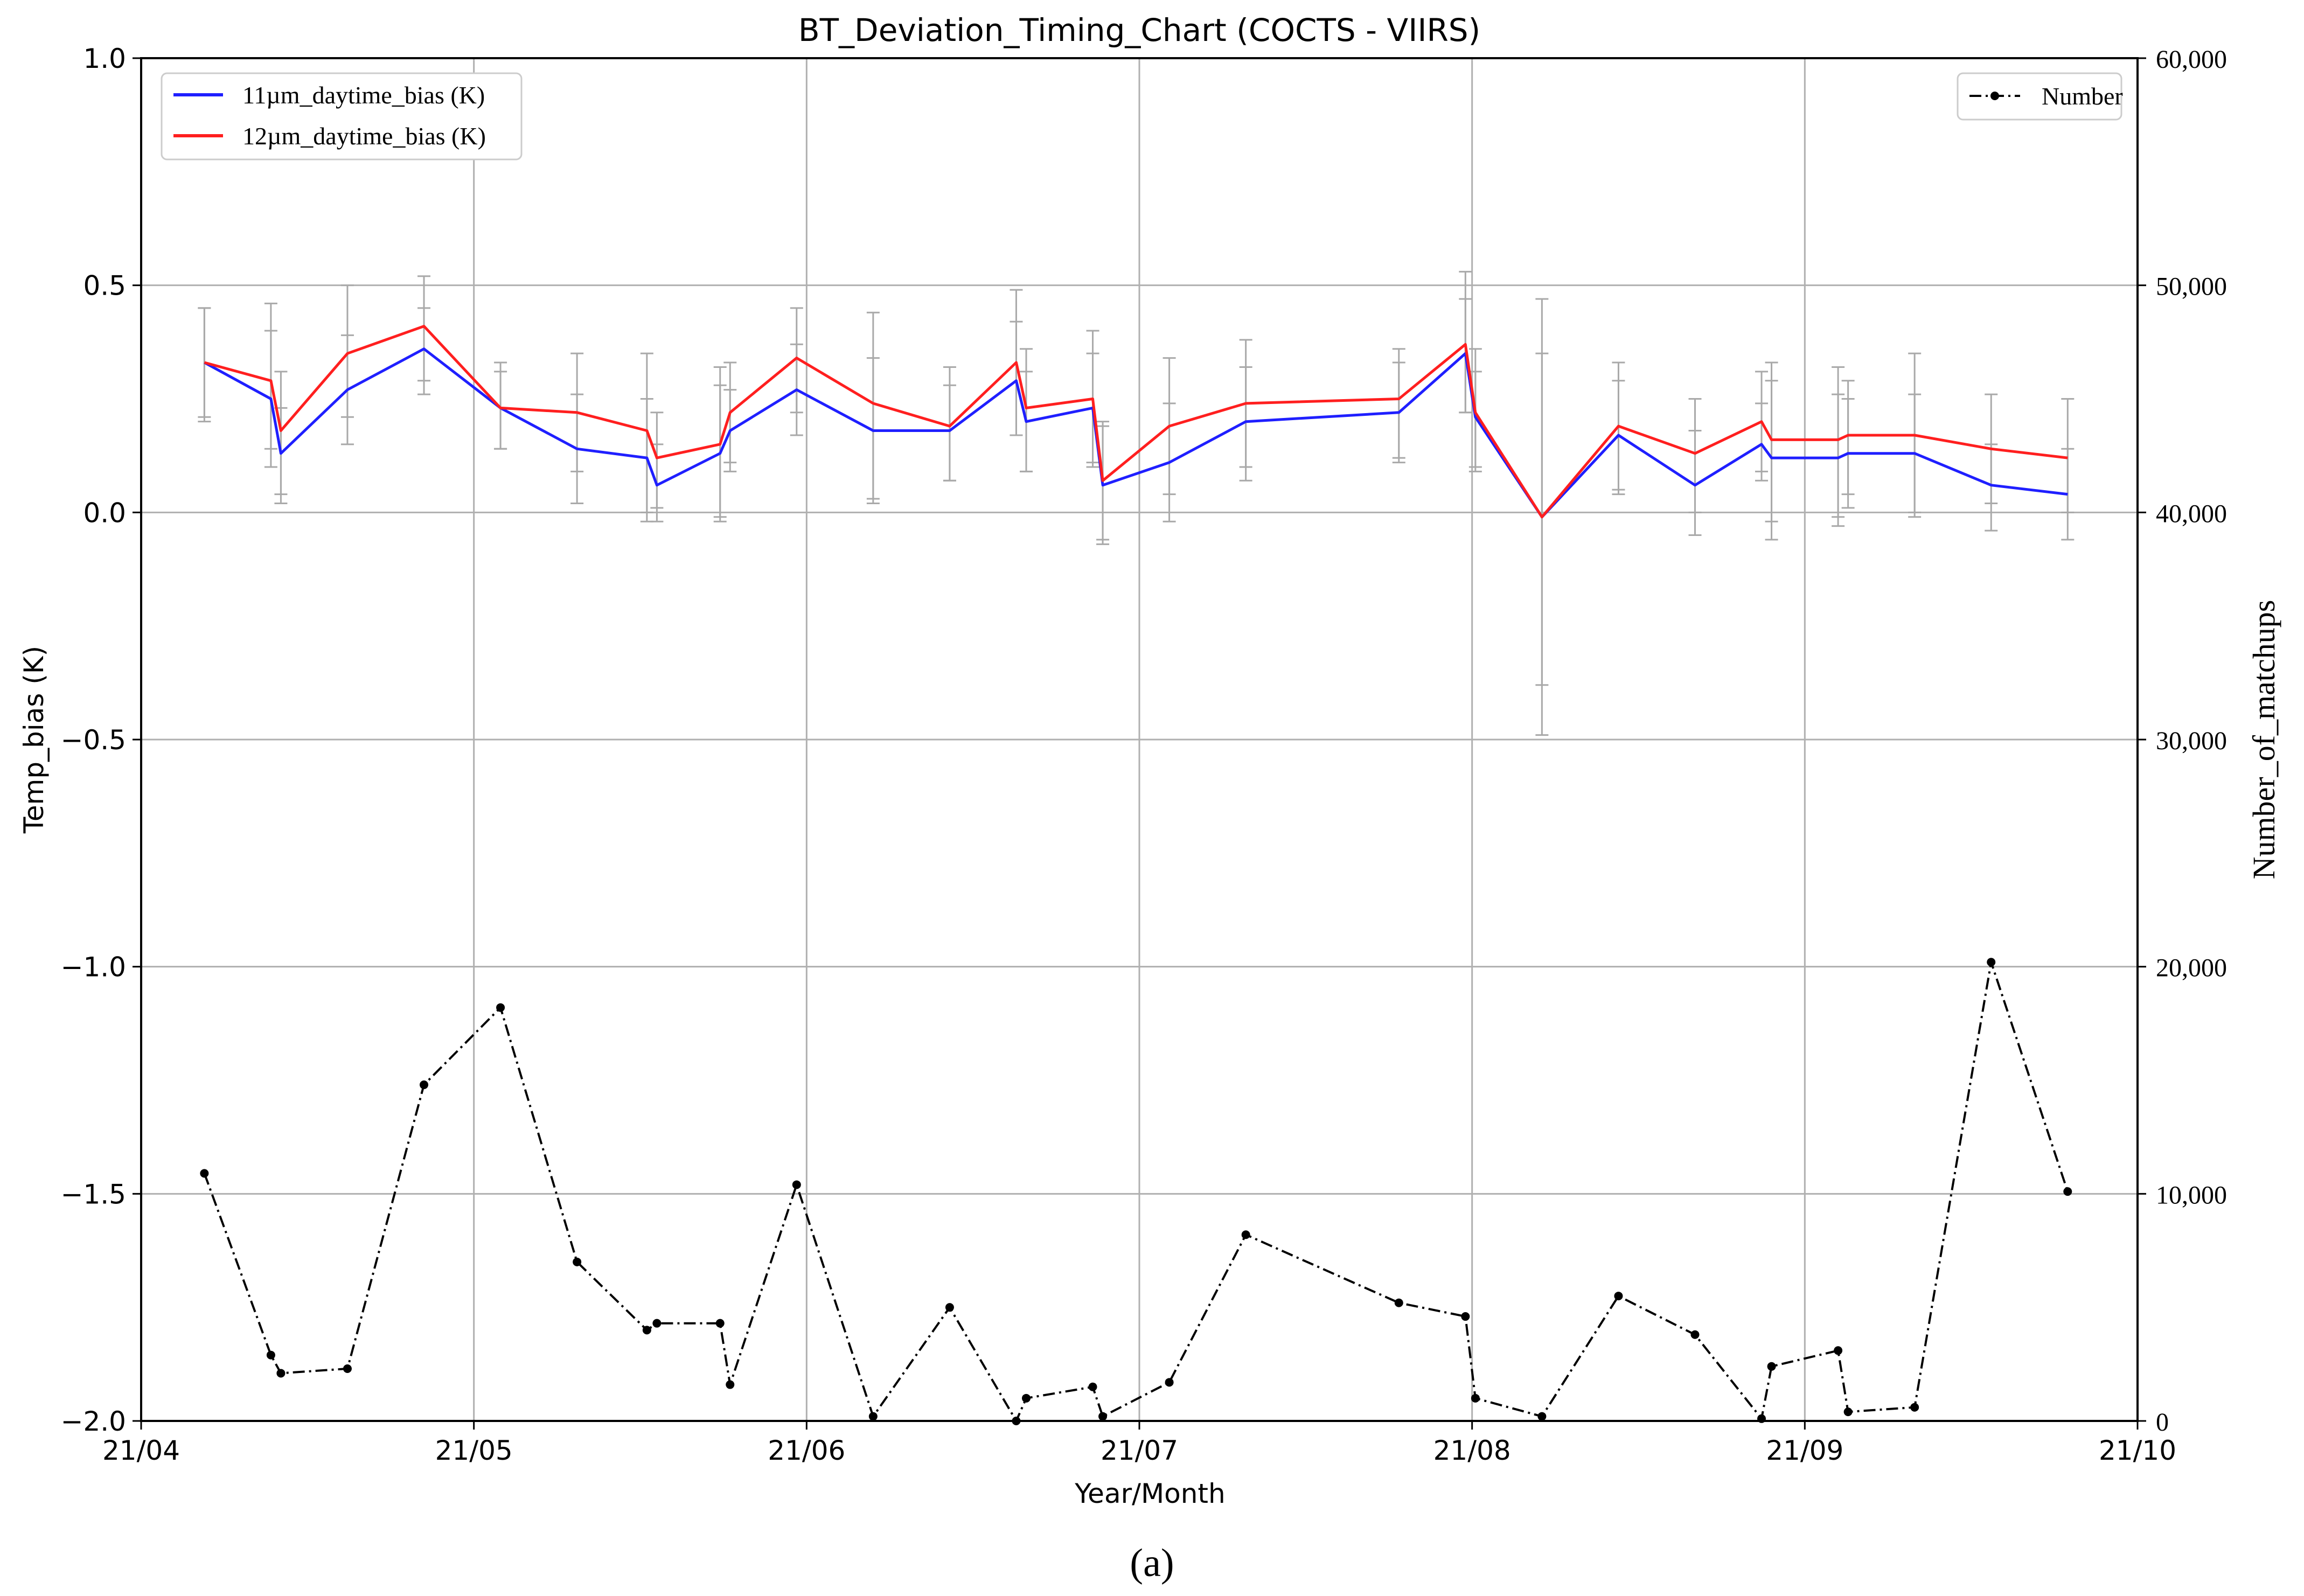 The image size is (2304, 1596). I want to click on legend-11um-label: 11µm_daytime_bias (K), so click(364, 95).